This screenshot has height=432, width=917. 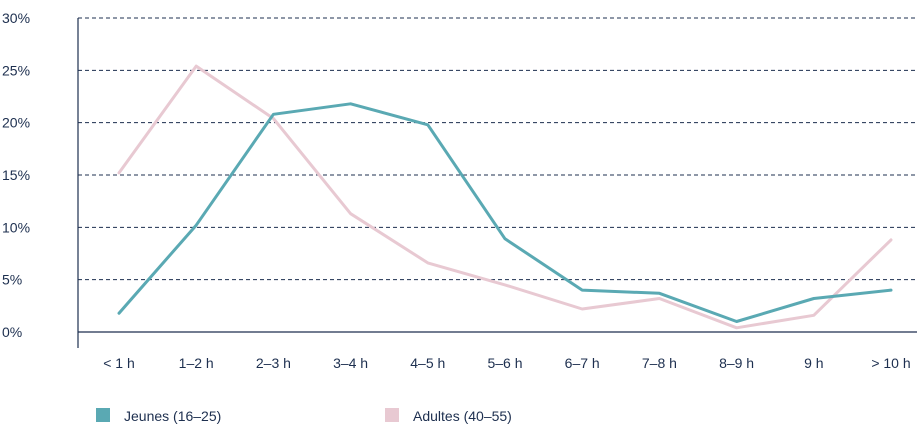 I want to click on x-tick-label: 9 h, so click(x=813, y=363).